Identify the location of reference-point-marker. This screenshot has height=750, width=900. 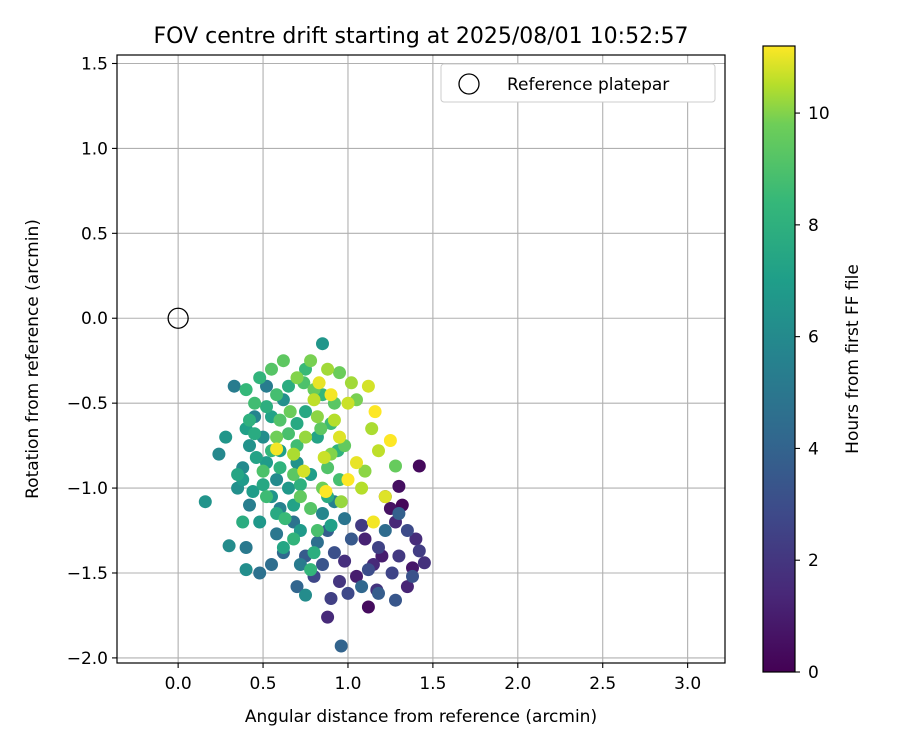
(178, 318).